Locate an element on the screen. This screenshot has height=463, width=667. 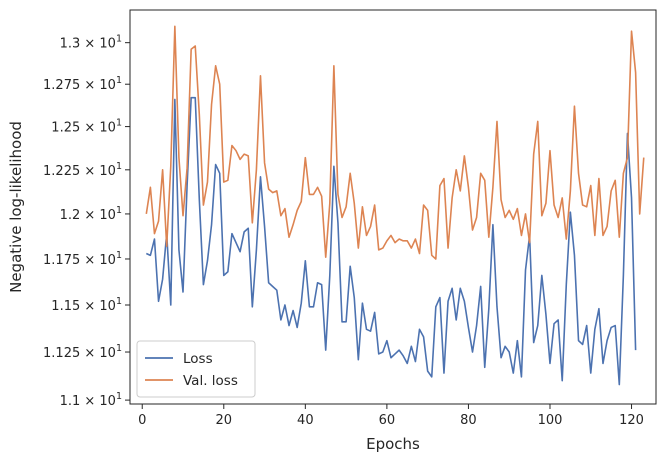
legend-label-1: Loss is located at coordinates (198, 359).